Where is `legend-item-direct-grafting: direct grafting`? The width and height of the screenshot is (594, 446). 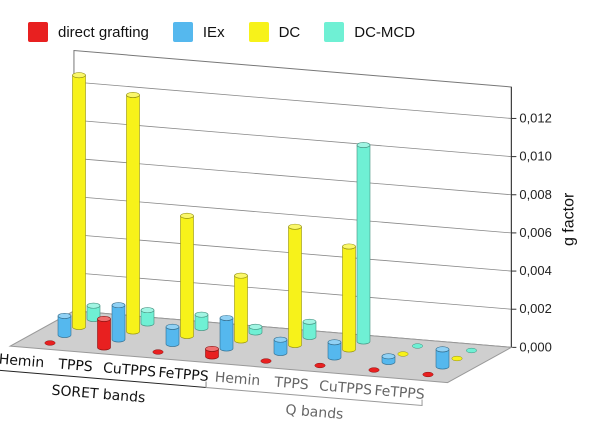
legend-item-direct-grafting: direct grafting is located at coordinates (88, 32).